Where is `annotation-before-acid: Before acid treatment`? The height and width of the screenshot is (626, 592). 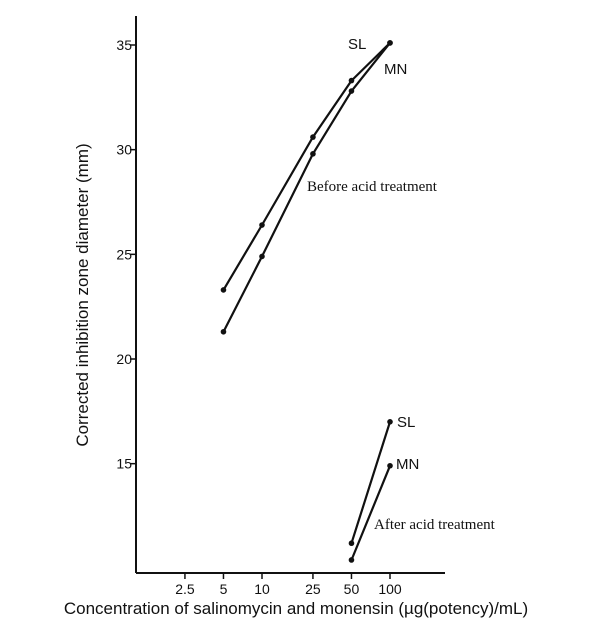 annotation-before-acid: Before acid treatment is located at coordinates (372, 187).